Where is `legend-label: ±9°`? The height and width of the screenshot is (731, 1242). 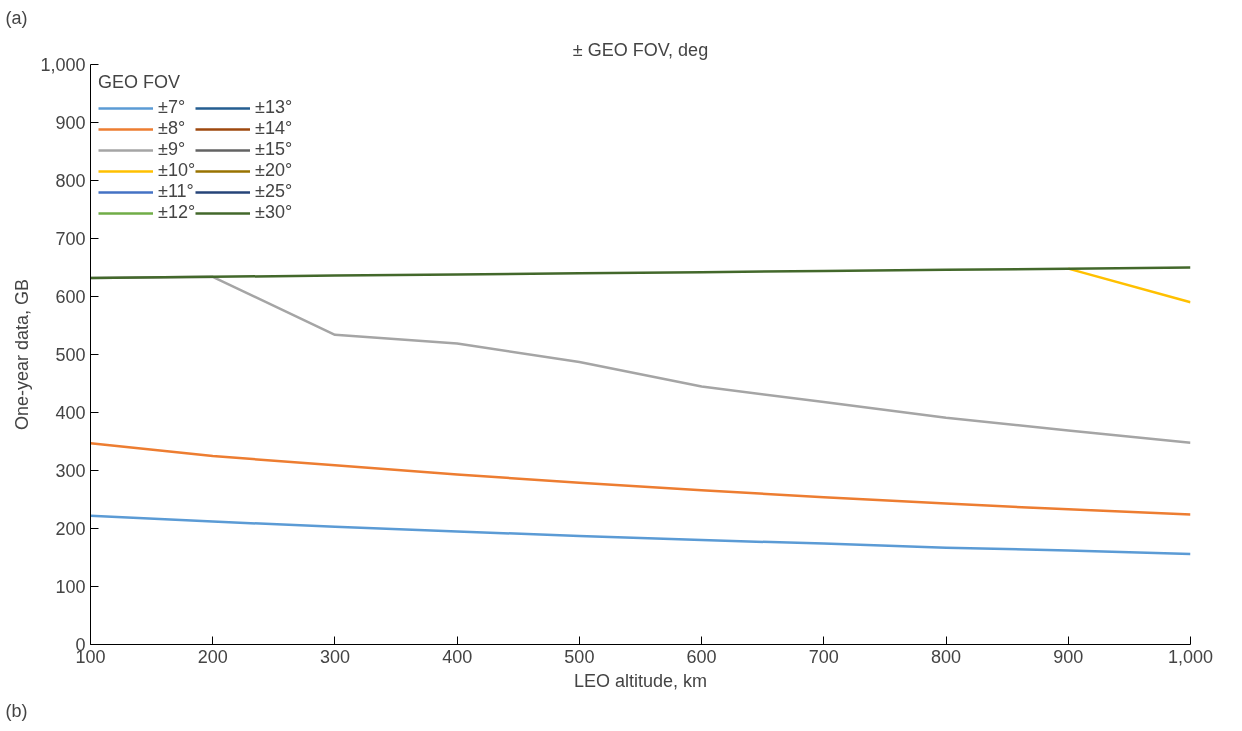
legend-label: ±9° is located at coordinates (172, 149).